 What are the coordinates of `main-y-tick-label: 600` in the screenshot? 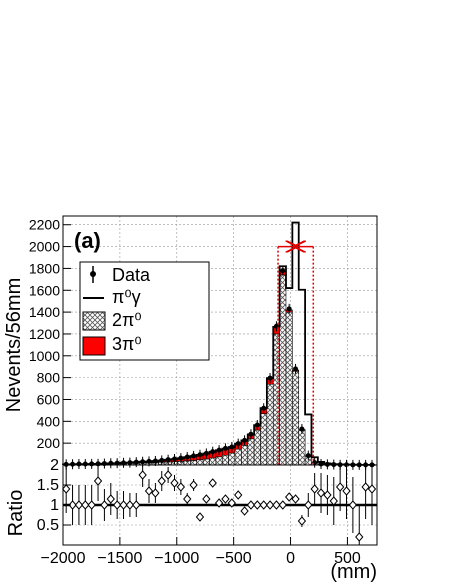 It's located at (49, 399).